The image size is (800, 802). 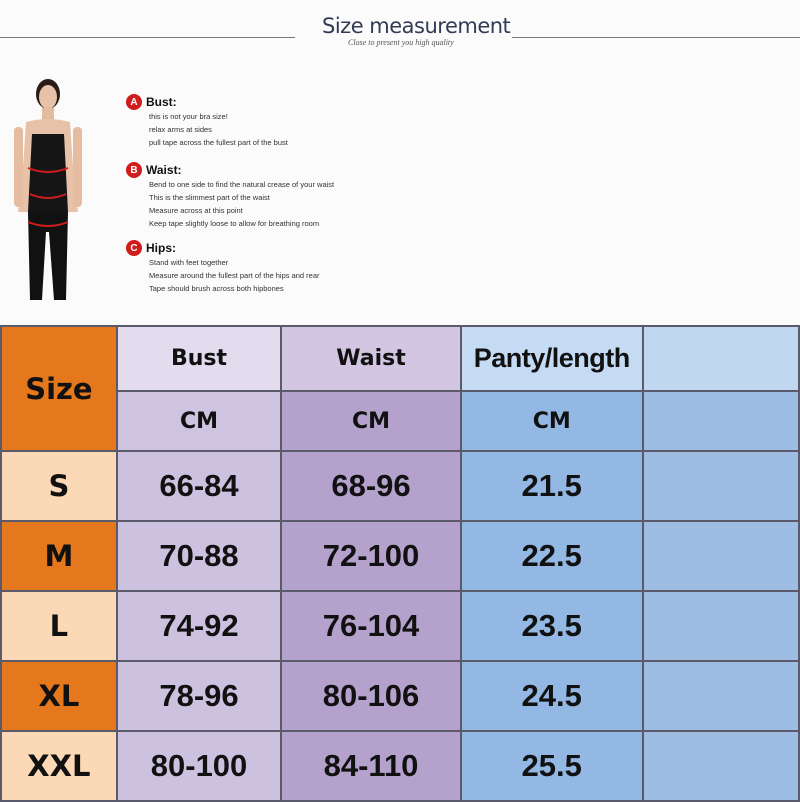 What do you see at coordinates (161, 102) in the screenshot?
I see `guide-title: Bust:` at bounding box center [161, 102].